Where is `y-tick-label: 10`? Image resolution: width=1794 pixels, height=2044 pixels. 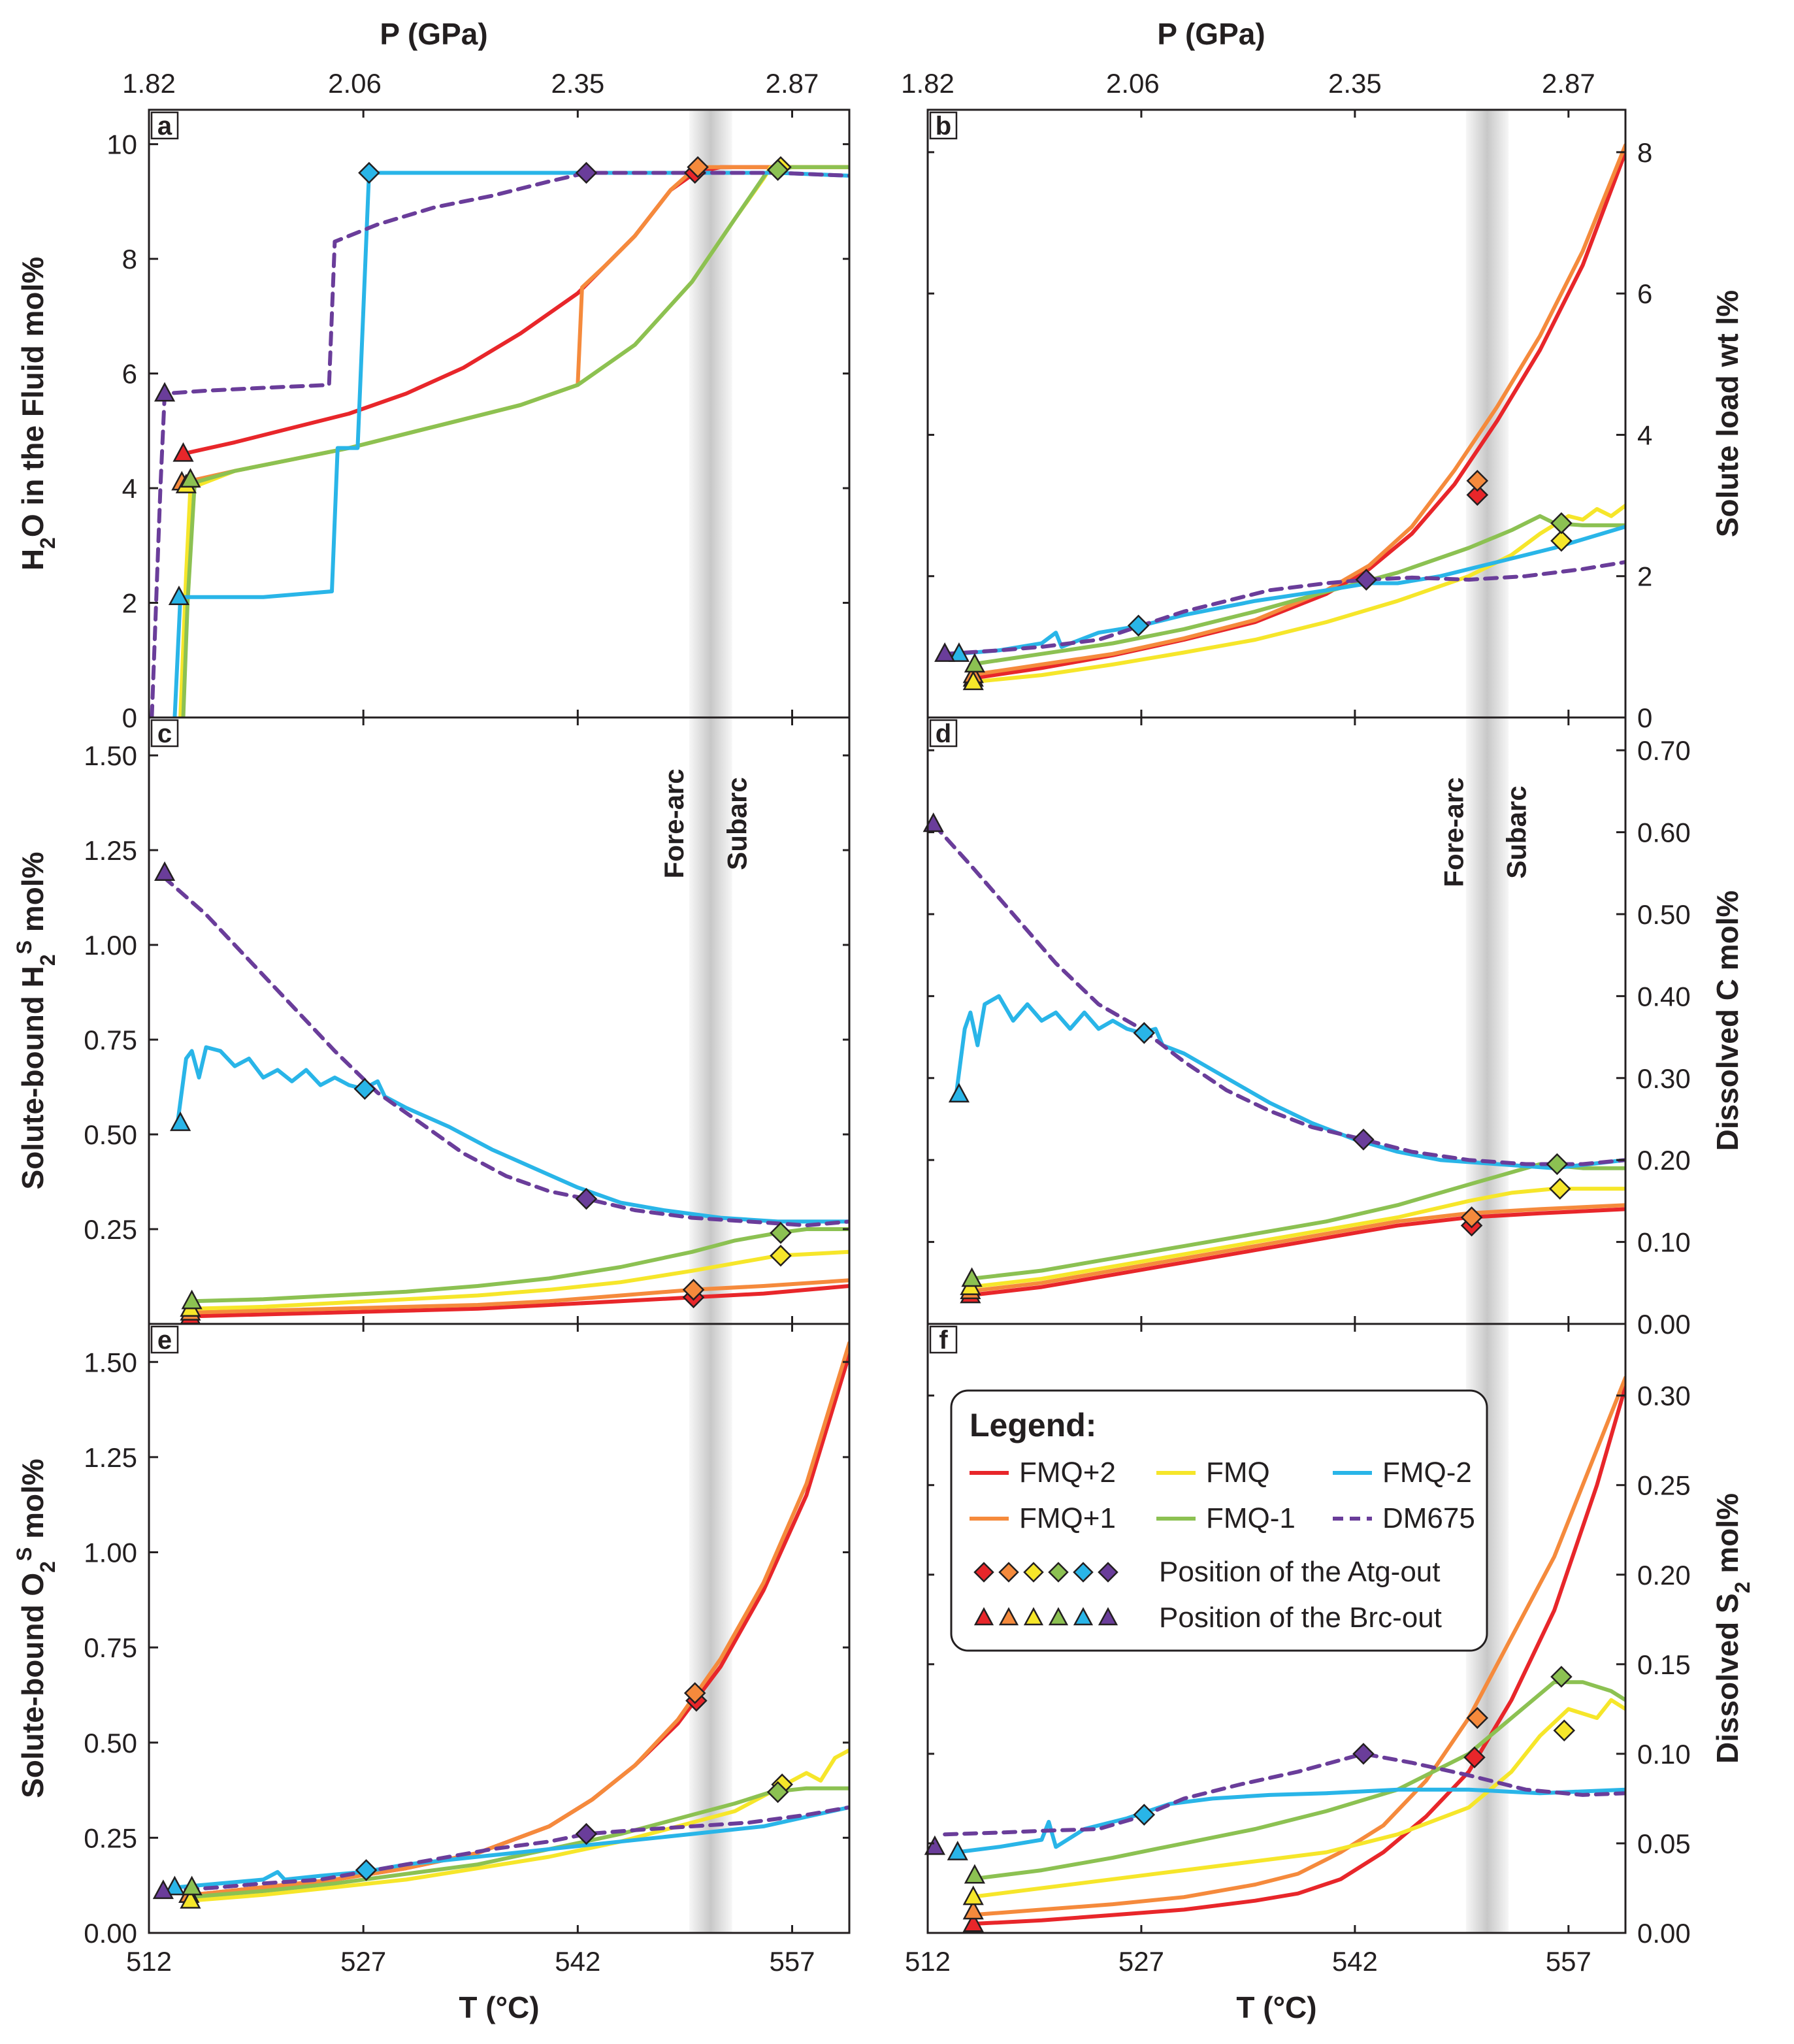 y-tick-label: 10 is located at coordinates (122, 144).